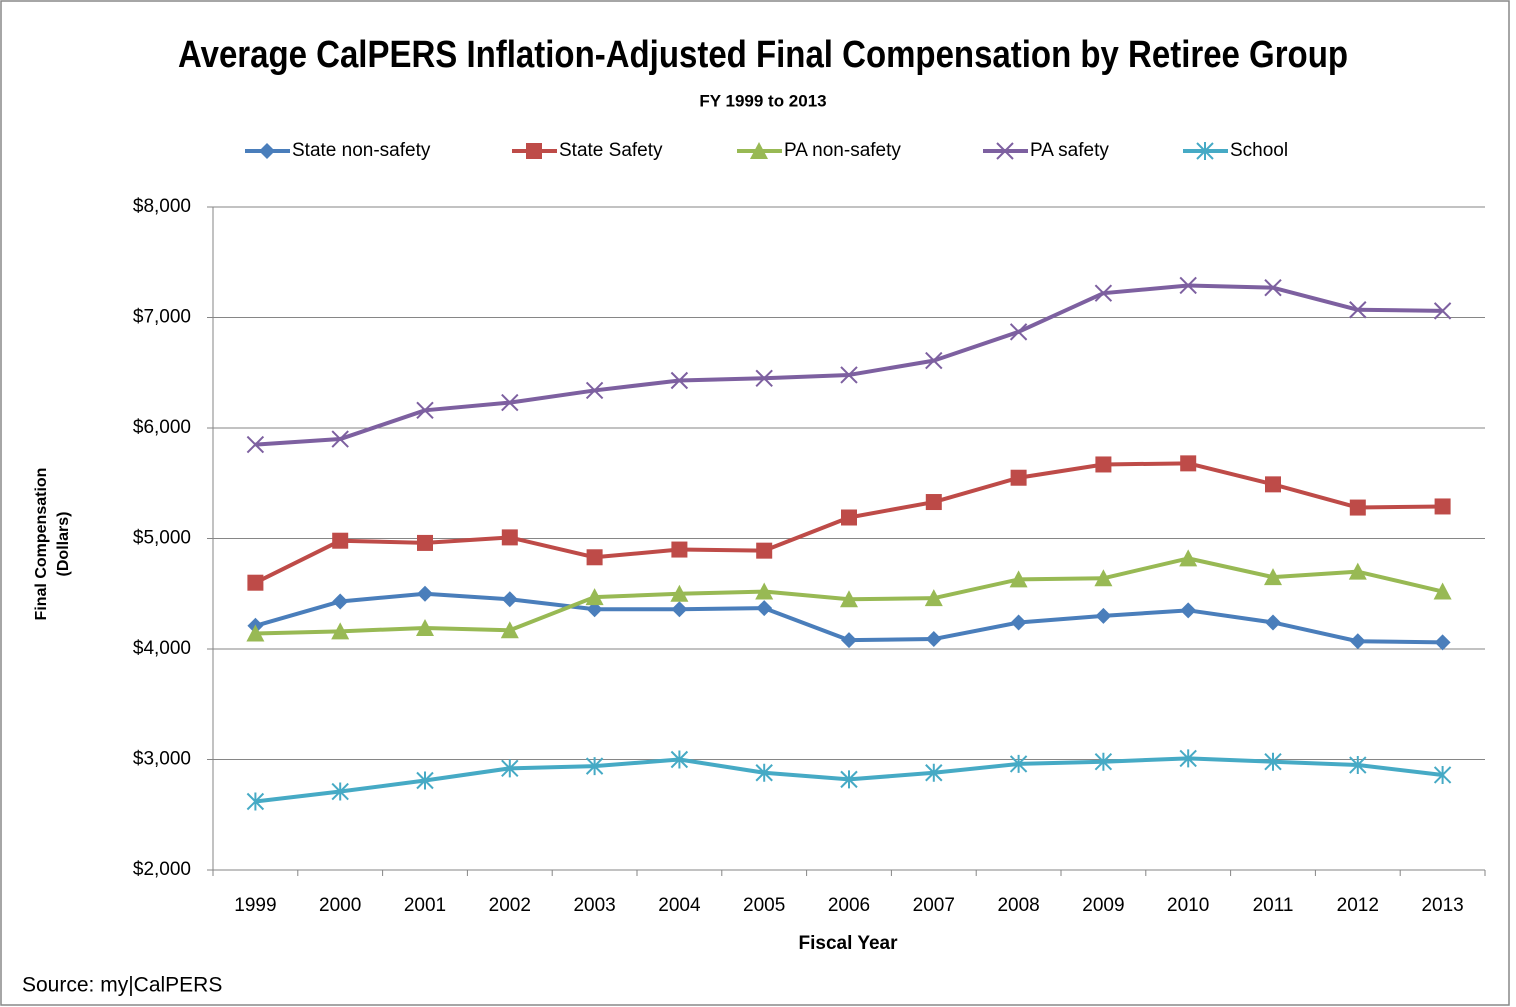 The image size is (1516, 1007). What do you see at coordinates (1018, 905) in the screenshot?
I see `x-tick-label: 2008` at bounding box center [1018, 905].